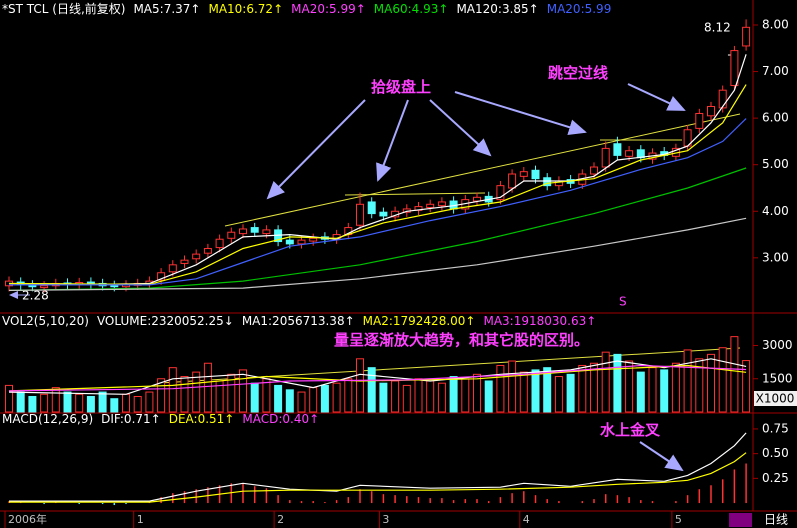 This screenshot has width=797, height=528. I want to click on y-tick-label: 3000, so click(777, 345).